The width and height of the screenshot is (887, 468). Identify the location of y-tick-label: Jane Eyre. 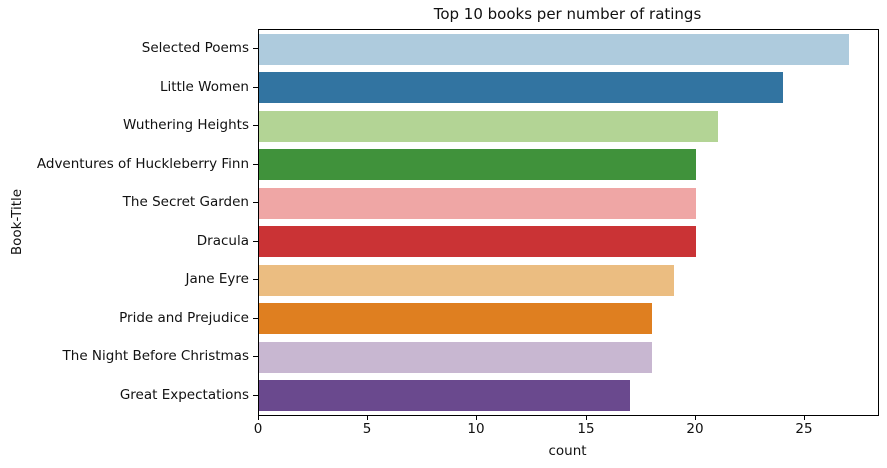
(217, 279).